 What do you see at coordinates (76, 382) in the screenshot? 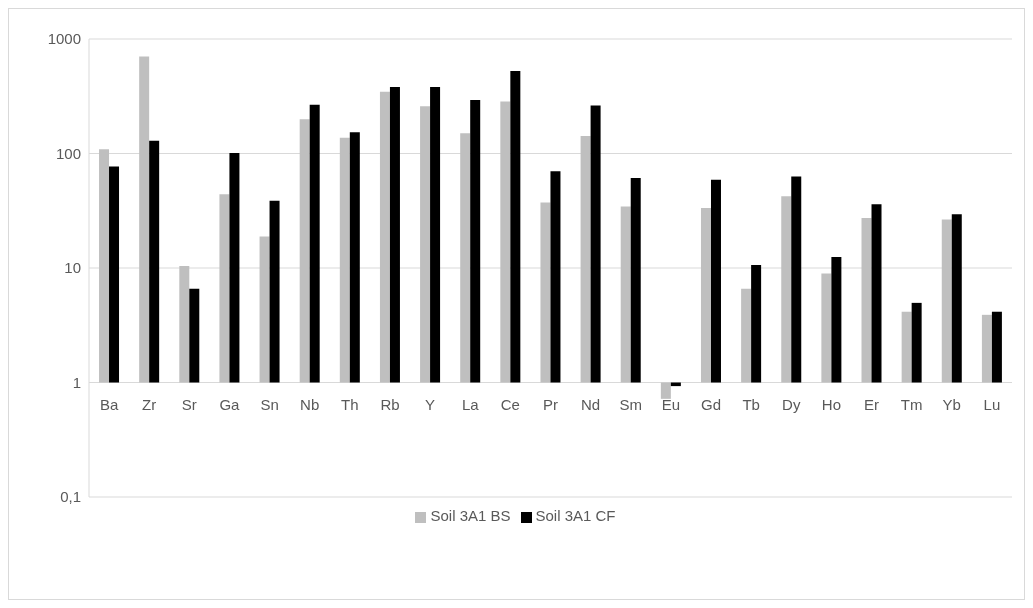
I see `y-tick-label: 1` at bounding box center [76, 382].